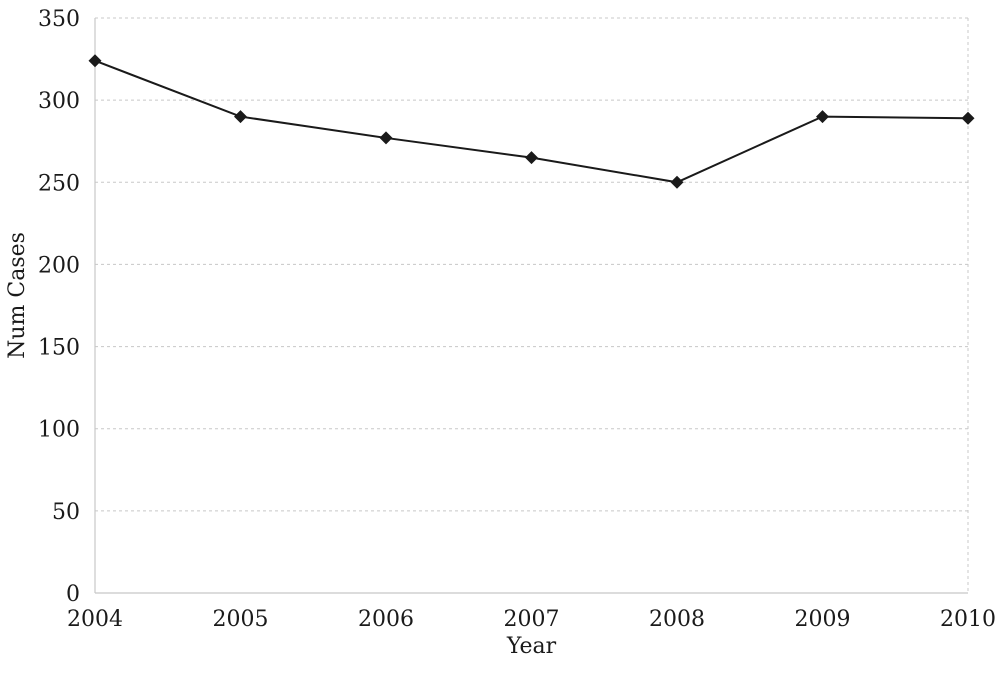  Describe the element at coordinates (73, 594) in the screenshot. I see `y-tick-label: 0` at that location.